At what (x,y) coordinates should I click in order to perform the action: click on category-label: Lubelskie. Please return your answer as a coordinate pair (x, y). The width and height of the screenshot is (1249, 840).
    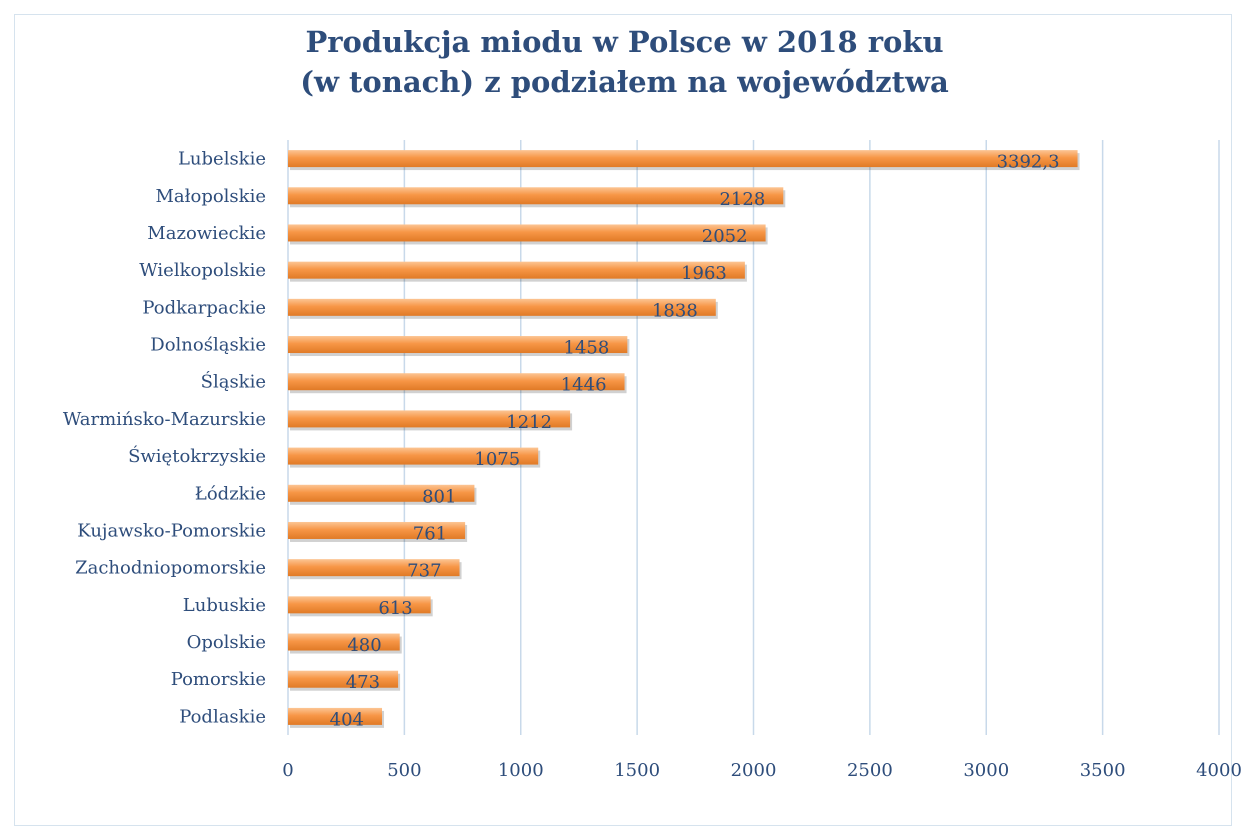
    Looking at the image, I should click on (222, 159).